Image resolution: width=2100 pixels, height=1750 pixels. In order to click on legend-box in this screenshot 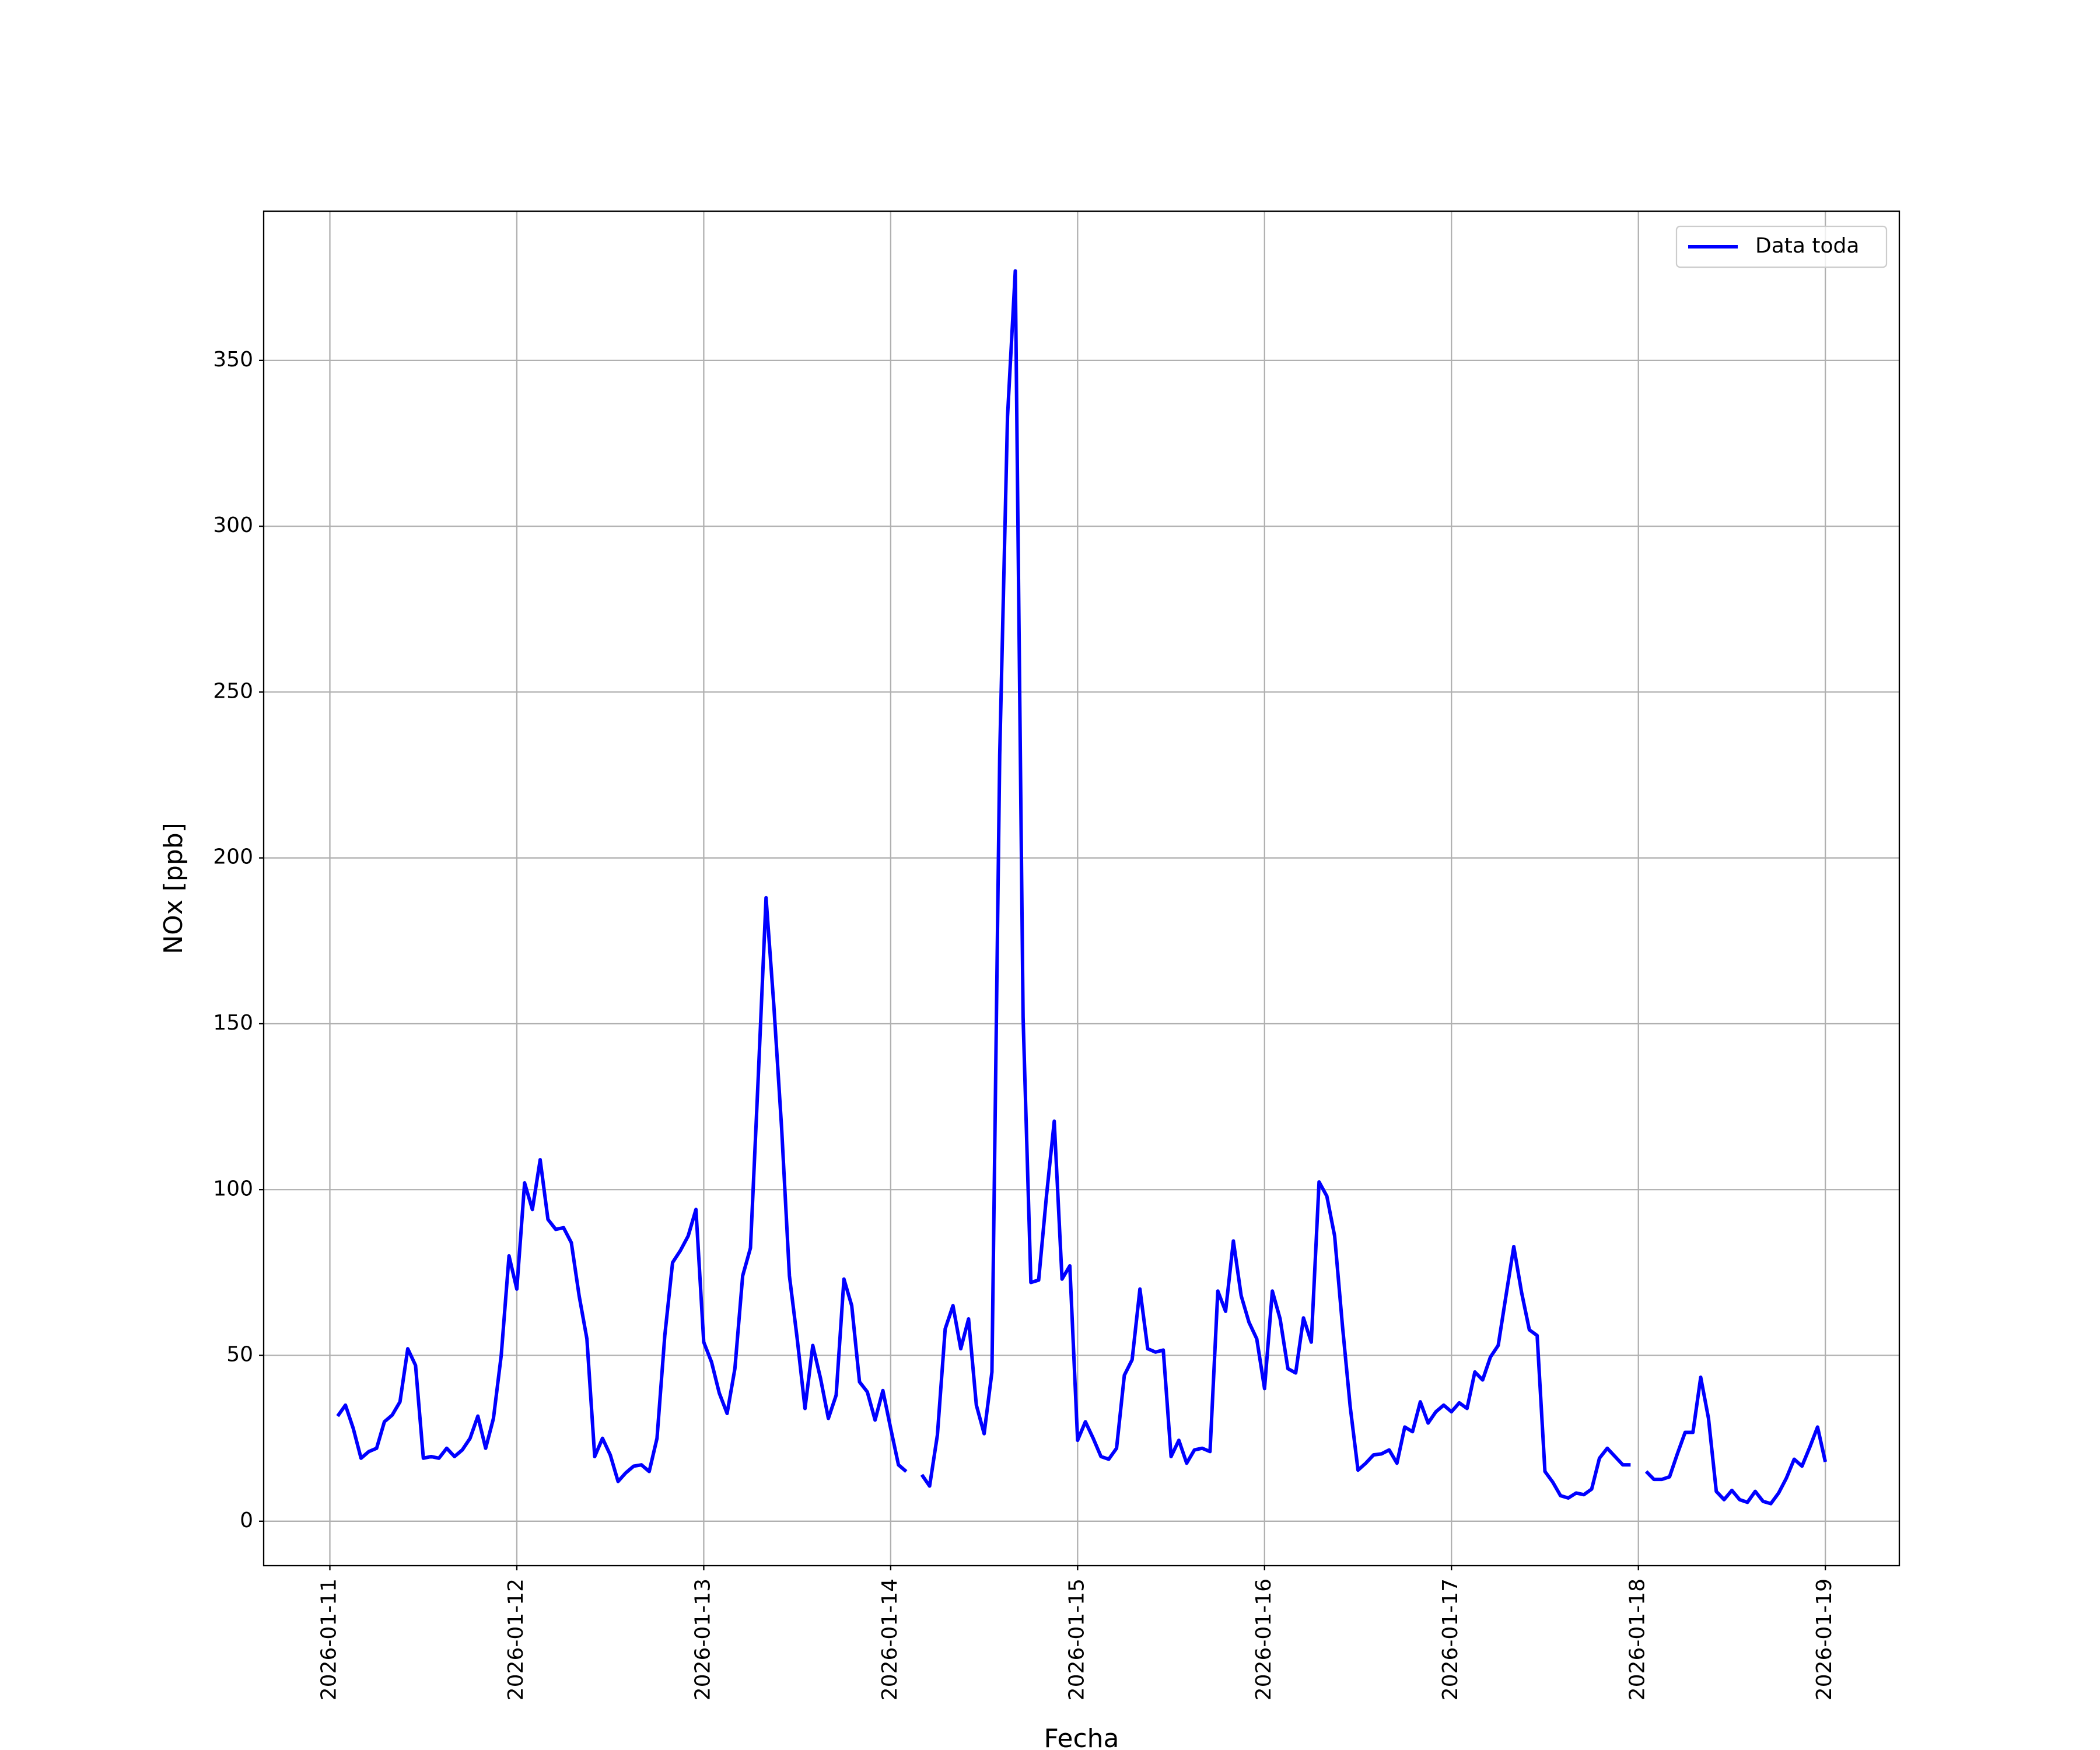, I will do `click(1781, 246)`.